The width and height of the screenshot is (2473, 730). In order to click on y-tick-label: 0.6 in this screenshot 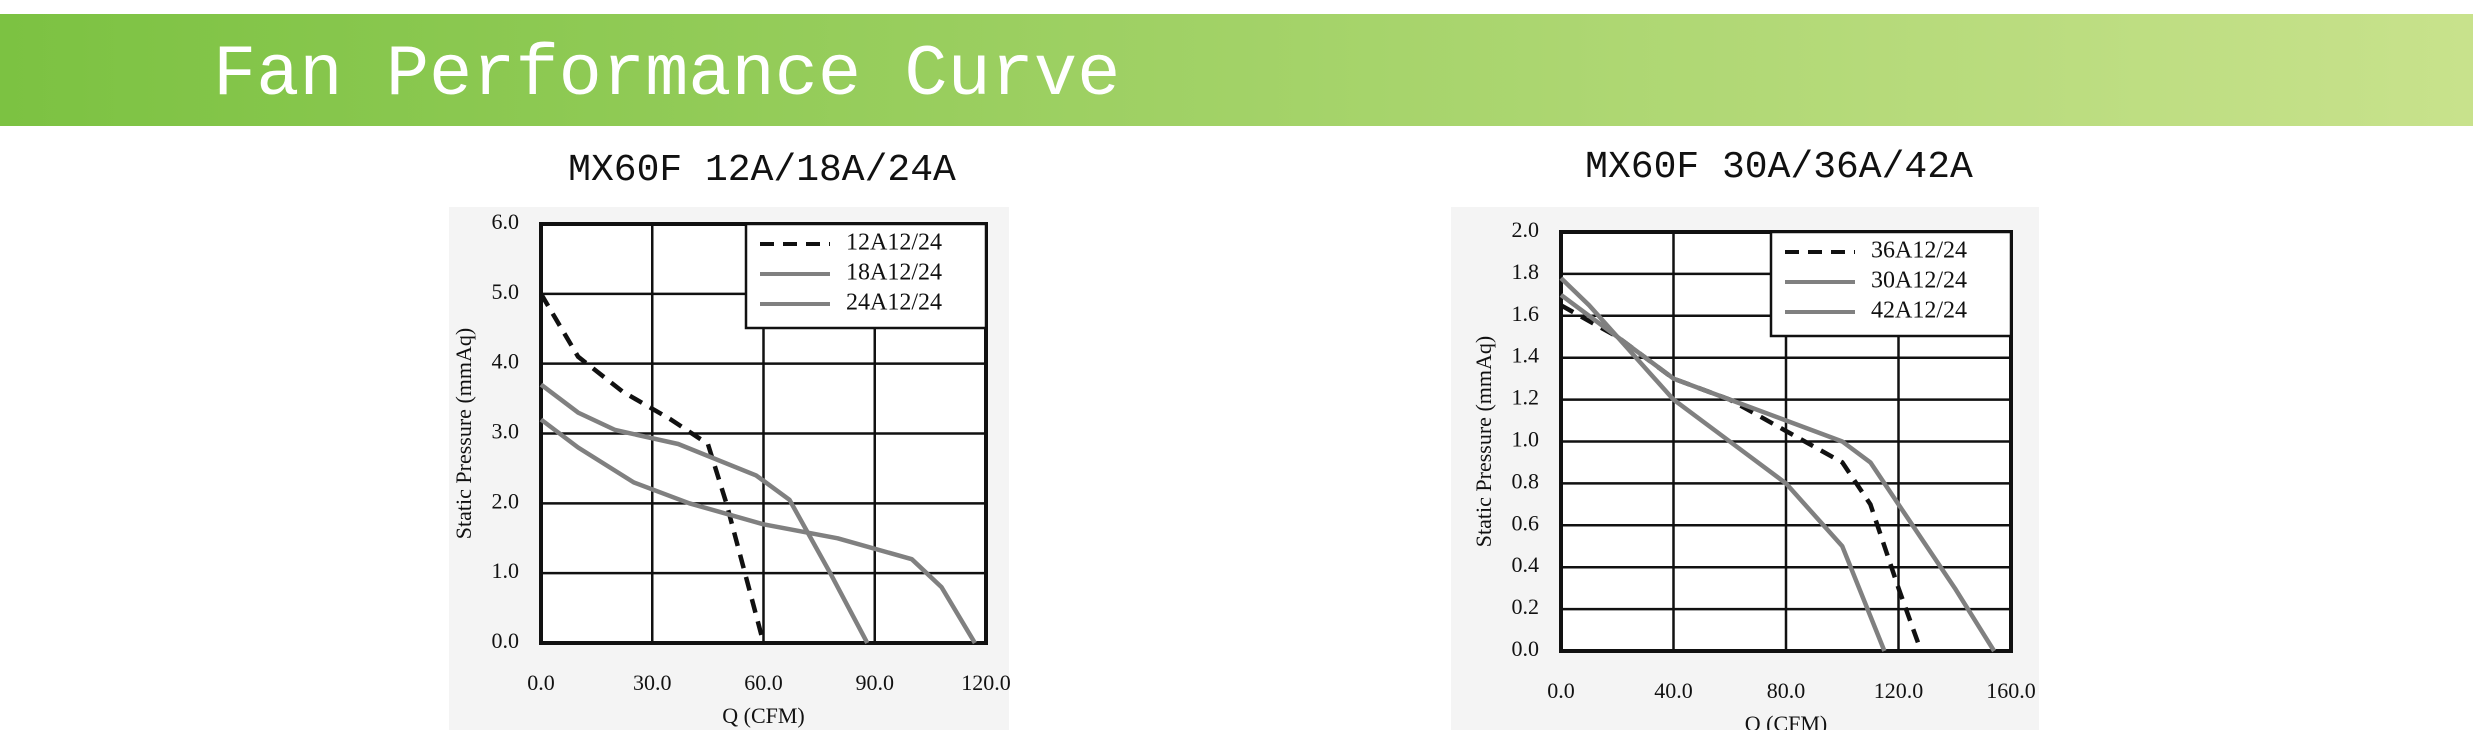, I will do `click(1526, 522)`.